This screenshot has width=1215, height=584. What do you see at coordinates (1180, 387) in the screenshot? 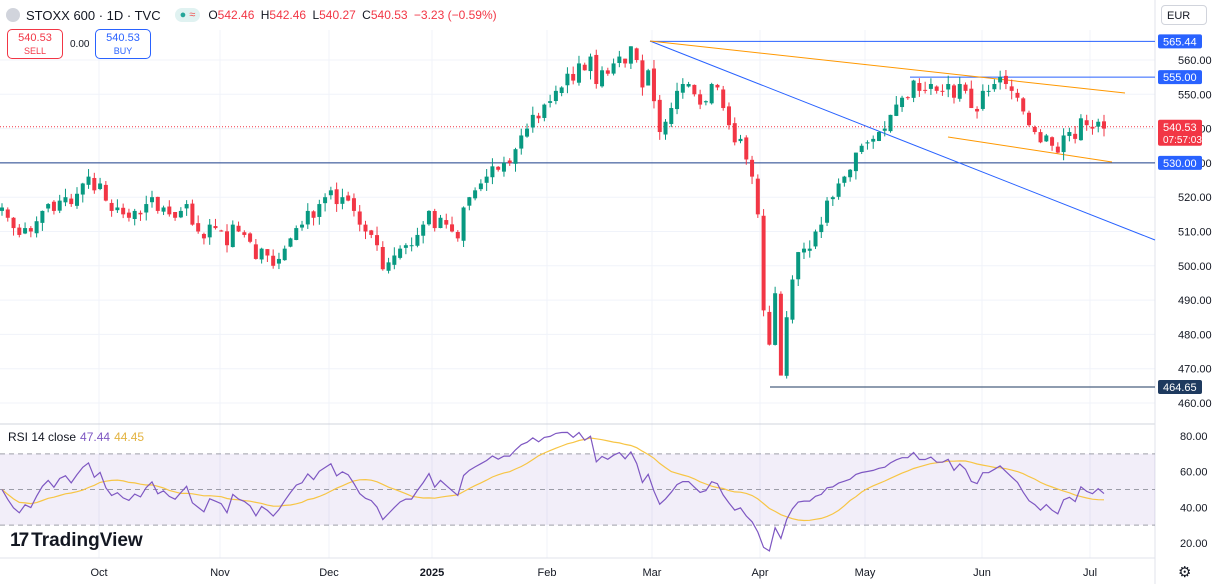
I see `price-label-box` at bounding box center [1180, 387].